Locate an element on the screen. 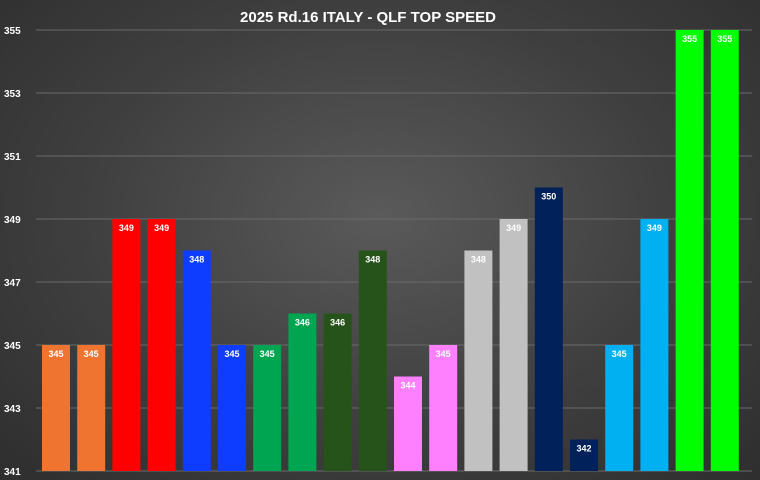 This screenshot has height=480, width=760. y-axis-ticks: 341 343 345 347 349 351 353 355 is located at coordinates (12, 252).